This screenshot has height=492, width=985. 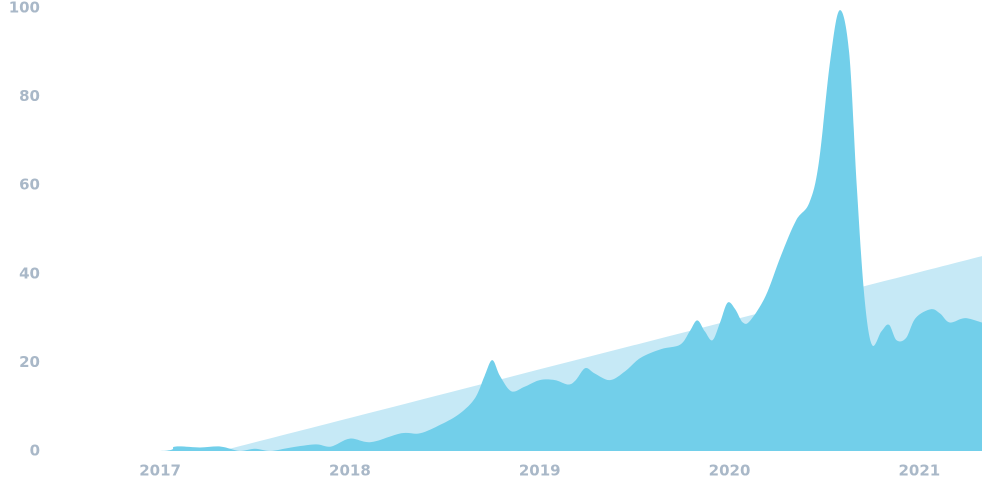 I want to click on x-tick-label: 2017, so click(x=160, y=471).